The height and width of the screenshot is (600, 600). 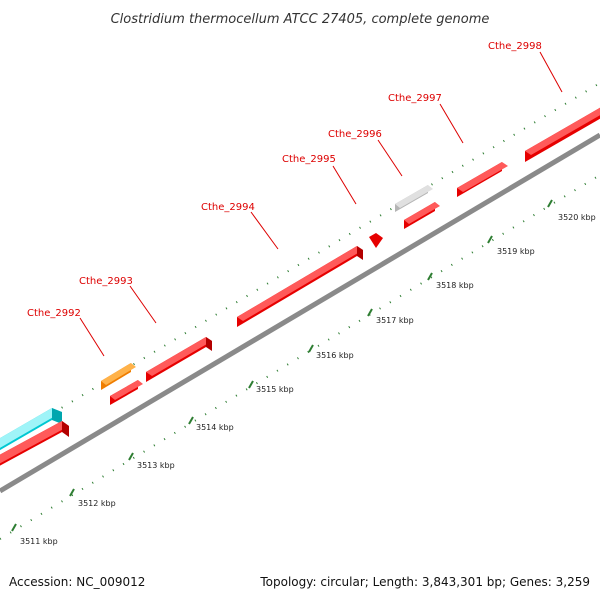 I want to click on gene-label-cthe-2994: Cthe_2994, so click(x=228, y=207).